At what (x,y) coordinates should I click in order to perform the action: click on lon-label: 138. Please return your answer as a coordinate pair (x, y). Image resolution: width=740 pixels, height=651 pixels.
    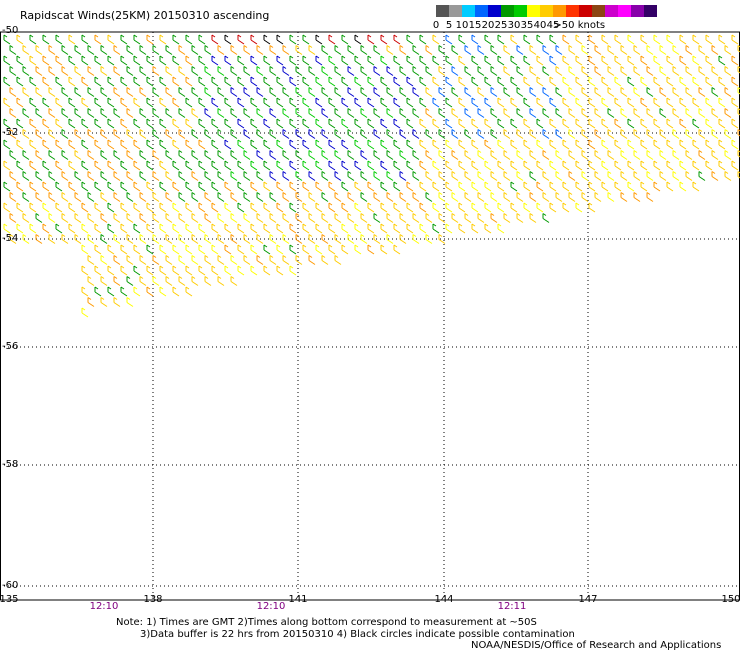
    Looking at the image, I should click on (153, 599).